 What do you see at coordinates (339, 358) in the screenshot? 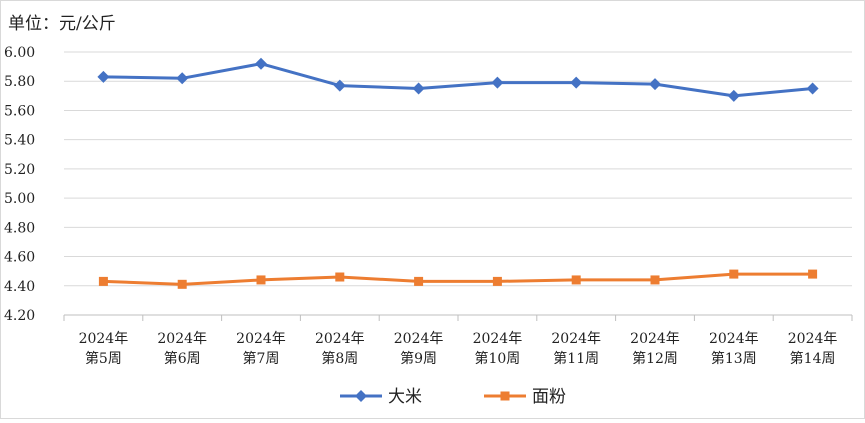
I see `x-tick-label: 第8周` at bounding box center [339, 358].